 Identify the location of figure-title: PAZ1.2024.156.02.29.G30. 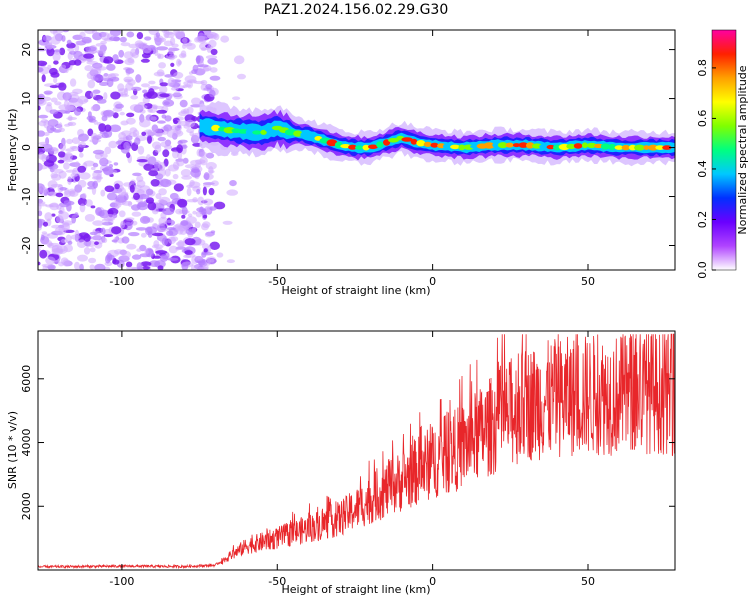
(356, 10).